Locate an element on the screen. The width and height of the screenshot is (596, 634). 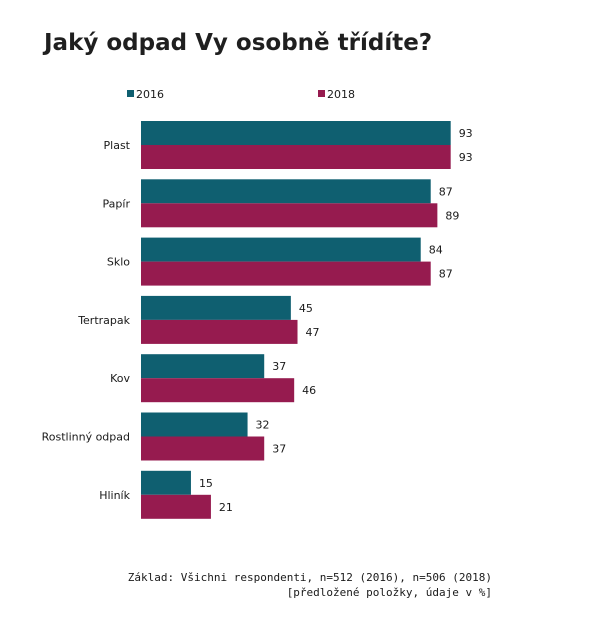
data-label-2018: 46 is located at coordinates (309, 390).